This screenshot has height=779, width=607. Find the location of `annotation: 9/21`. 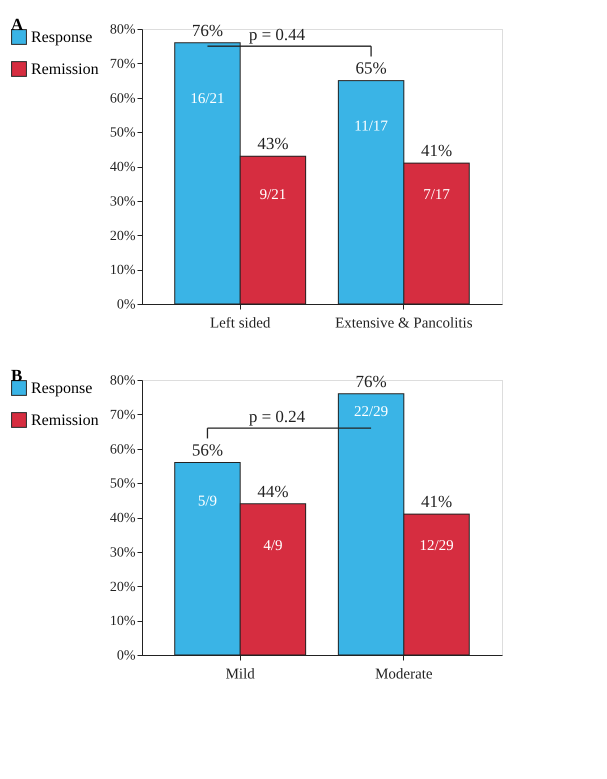

annotation: 9/21 is located at coordinates (273, 195).